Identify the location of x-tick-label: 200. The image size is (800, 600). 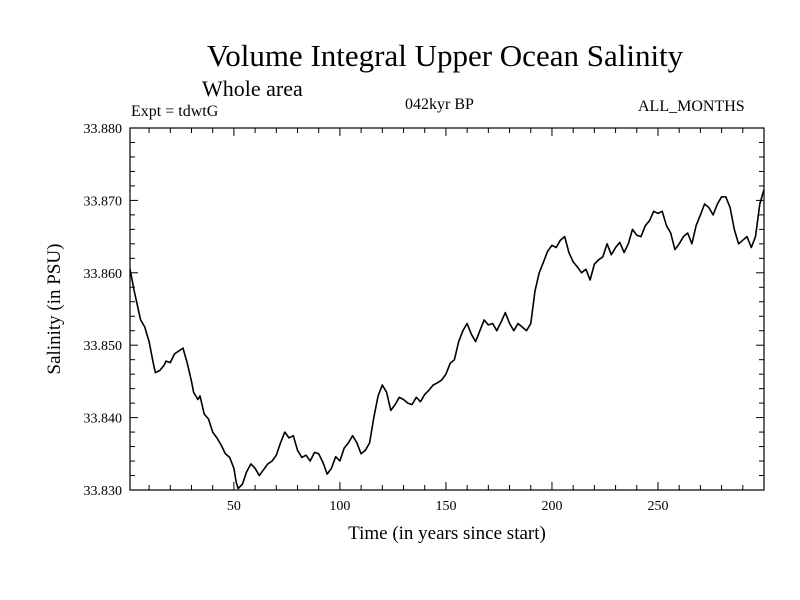
(551, 506).